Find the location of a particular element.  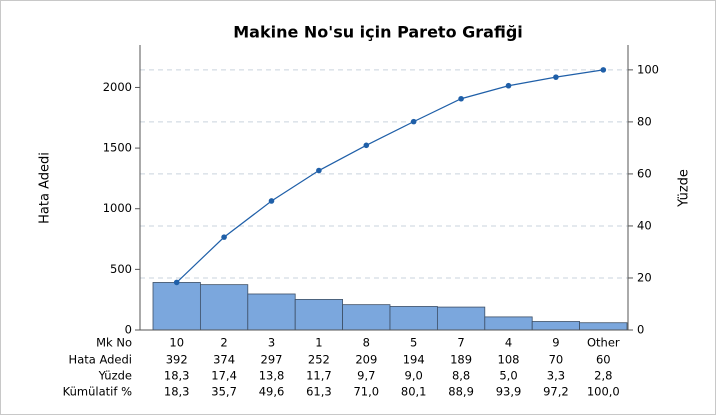

cumulative-cell: 80,1 is located at coordinates (414, 392).